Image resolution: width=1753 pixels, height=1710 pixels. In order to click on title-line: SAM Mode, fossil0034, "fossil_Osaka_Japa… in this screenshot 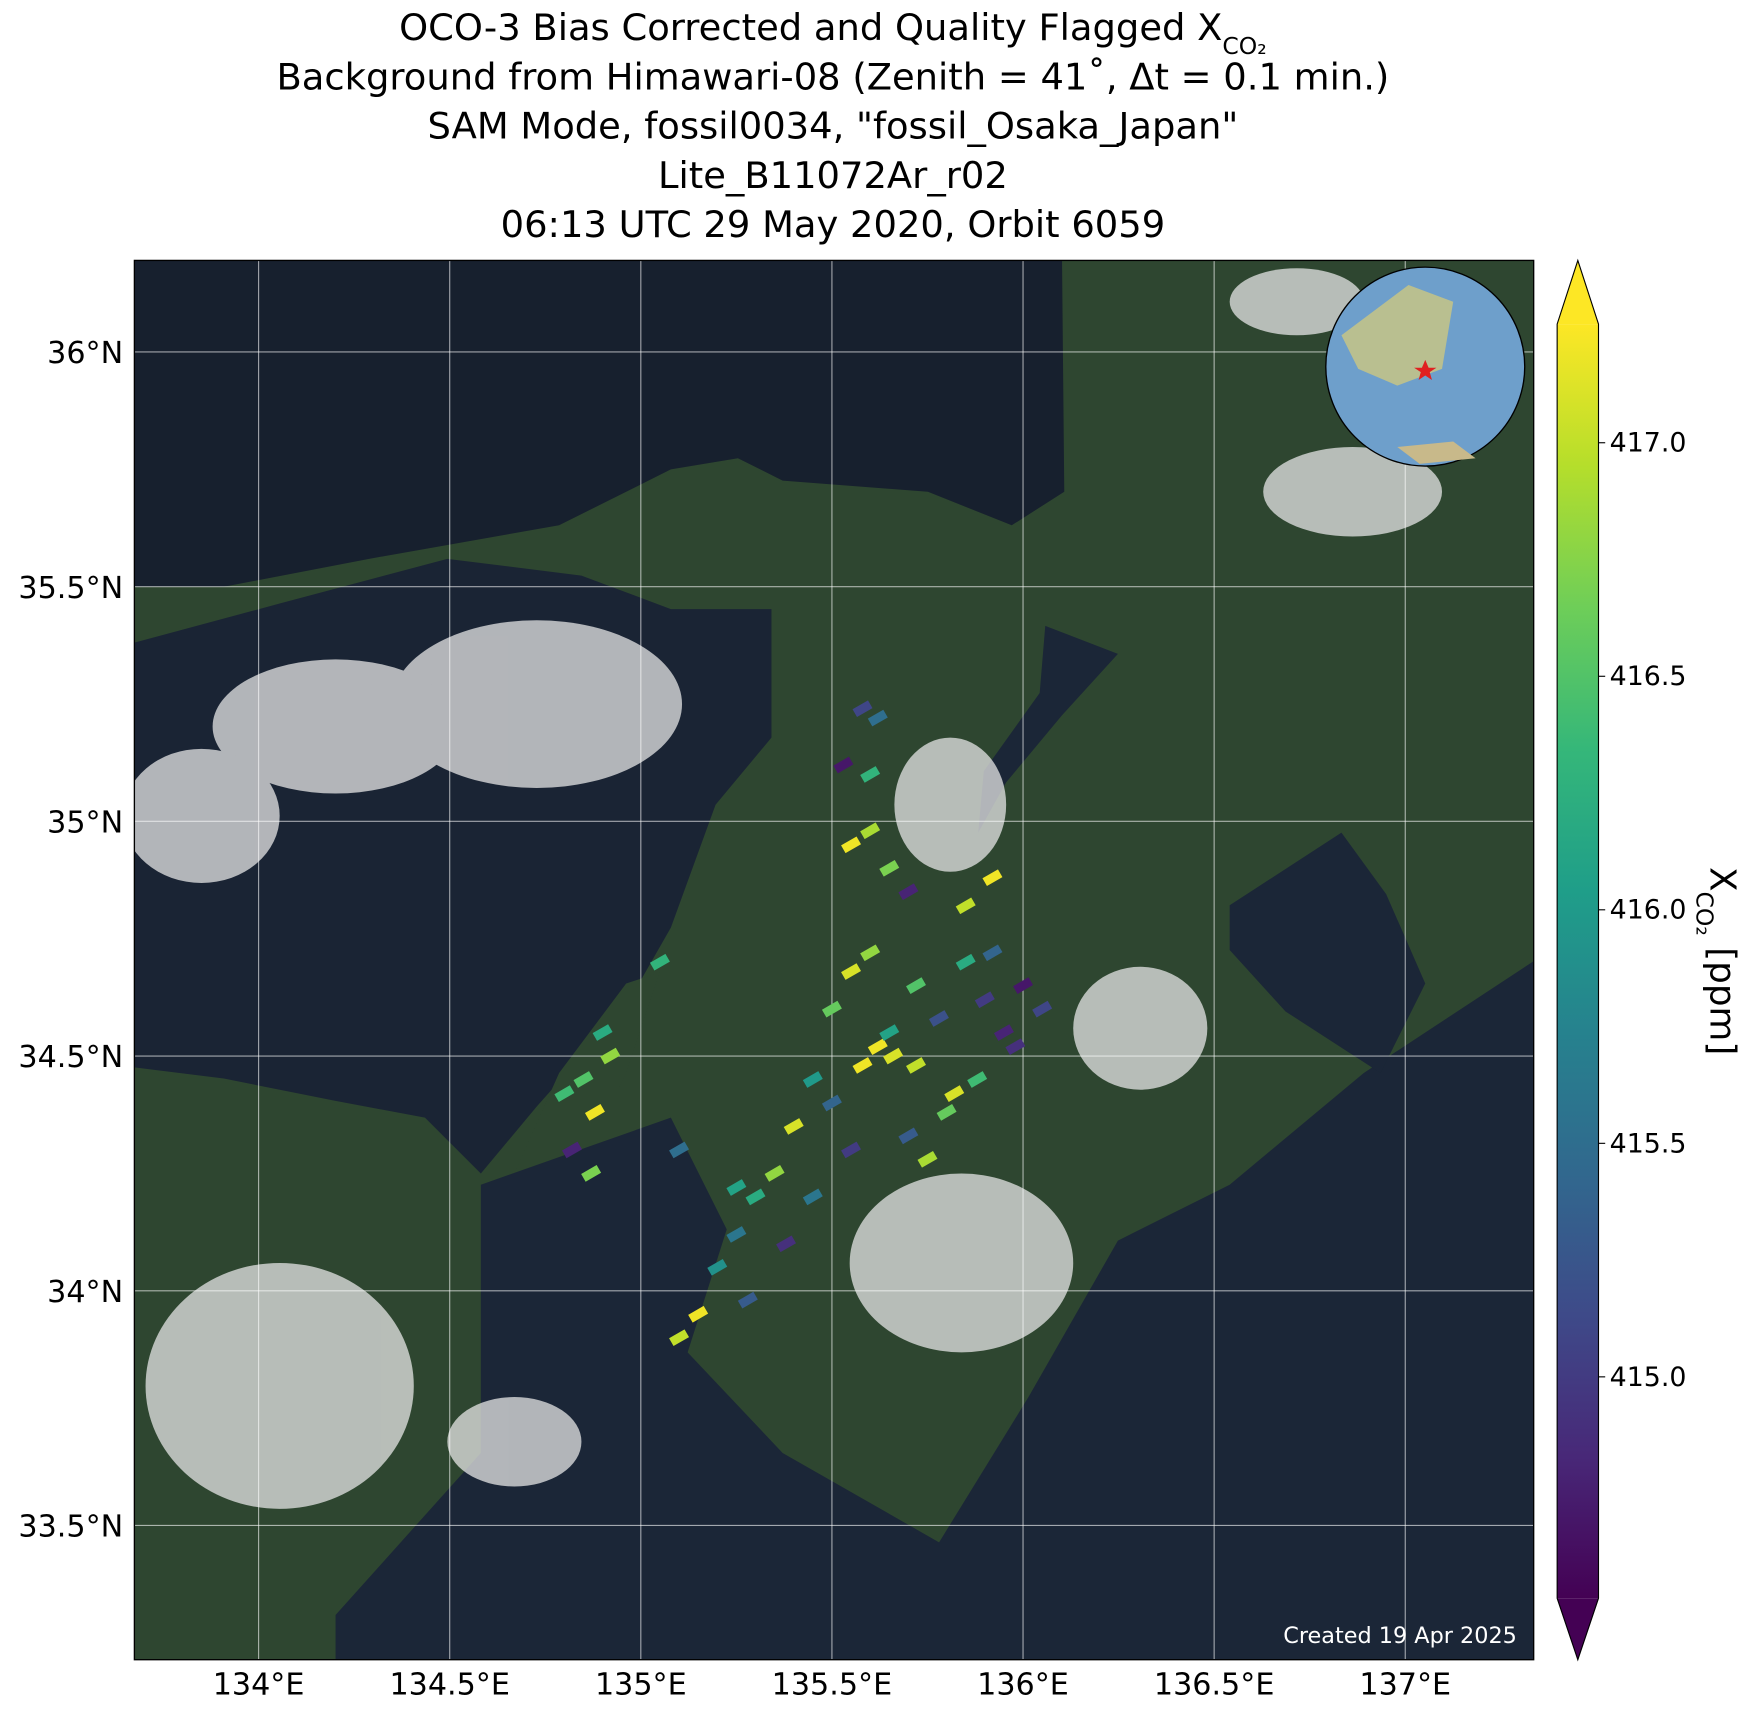, I will do `click(833, 126)`.